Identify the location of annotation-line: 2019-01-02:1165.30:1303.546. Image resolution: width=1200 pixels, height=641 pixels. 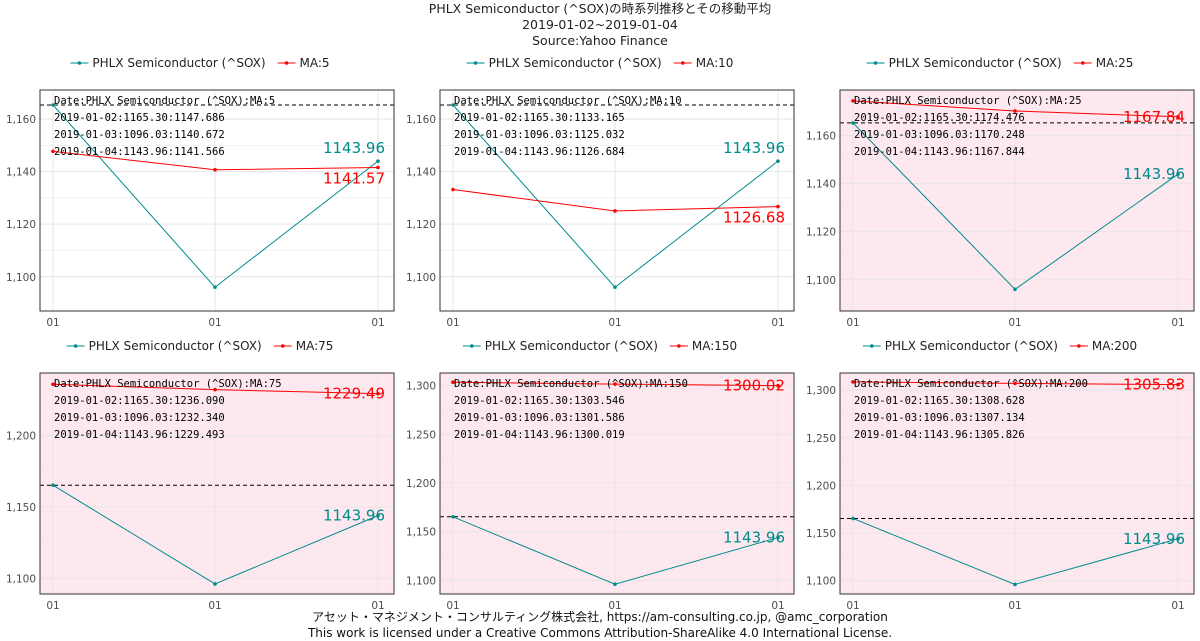
(539, 401).